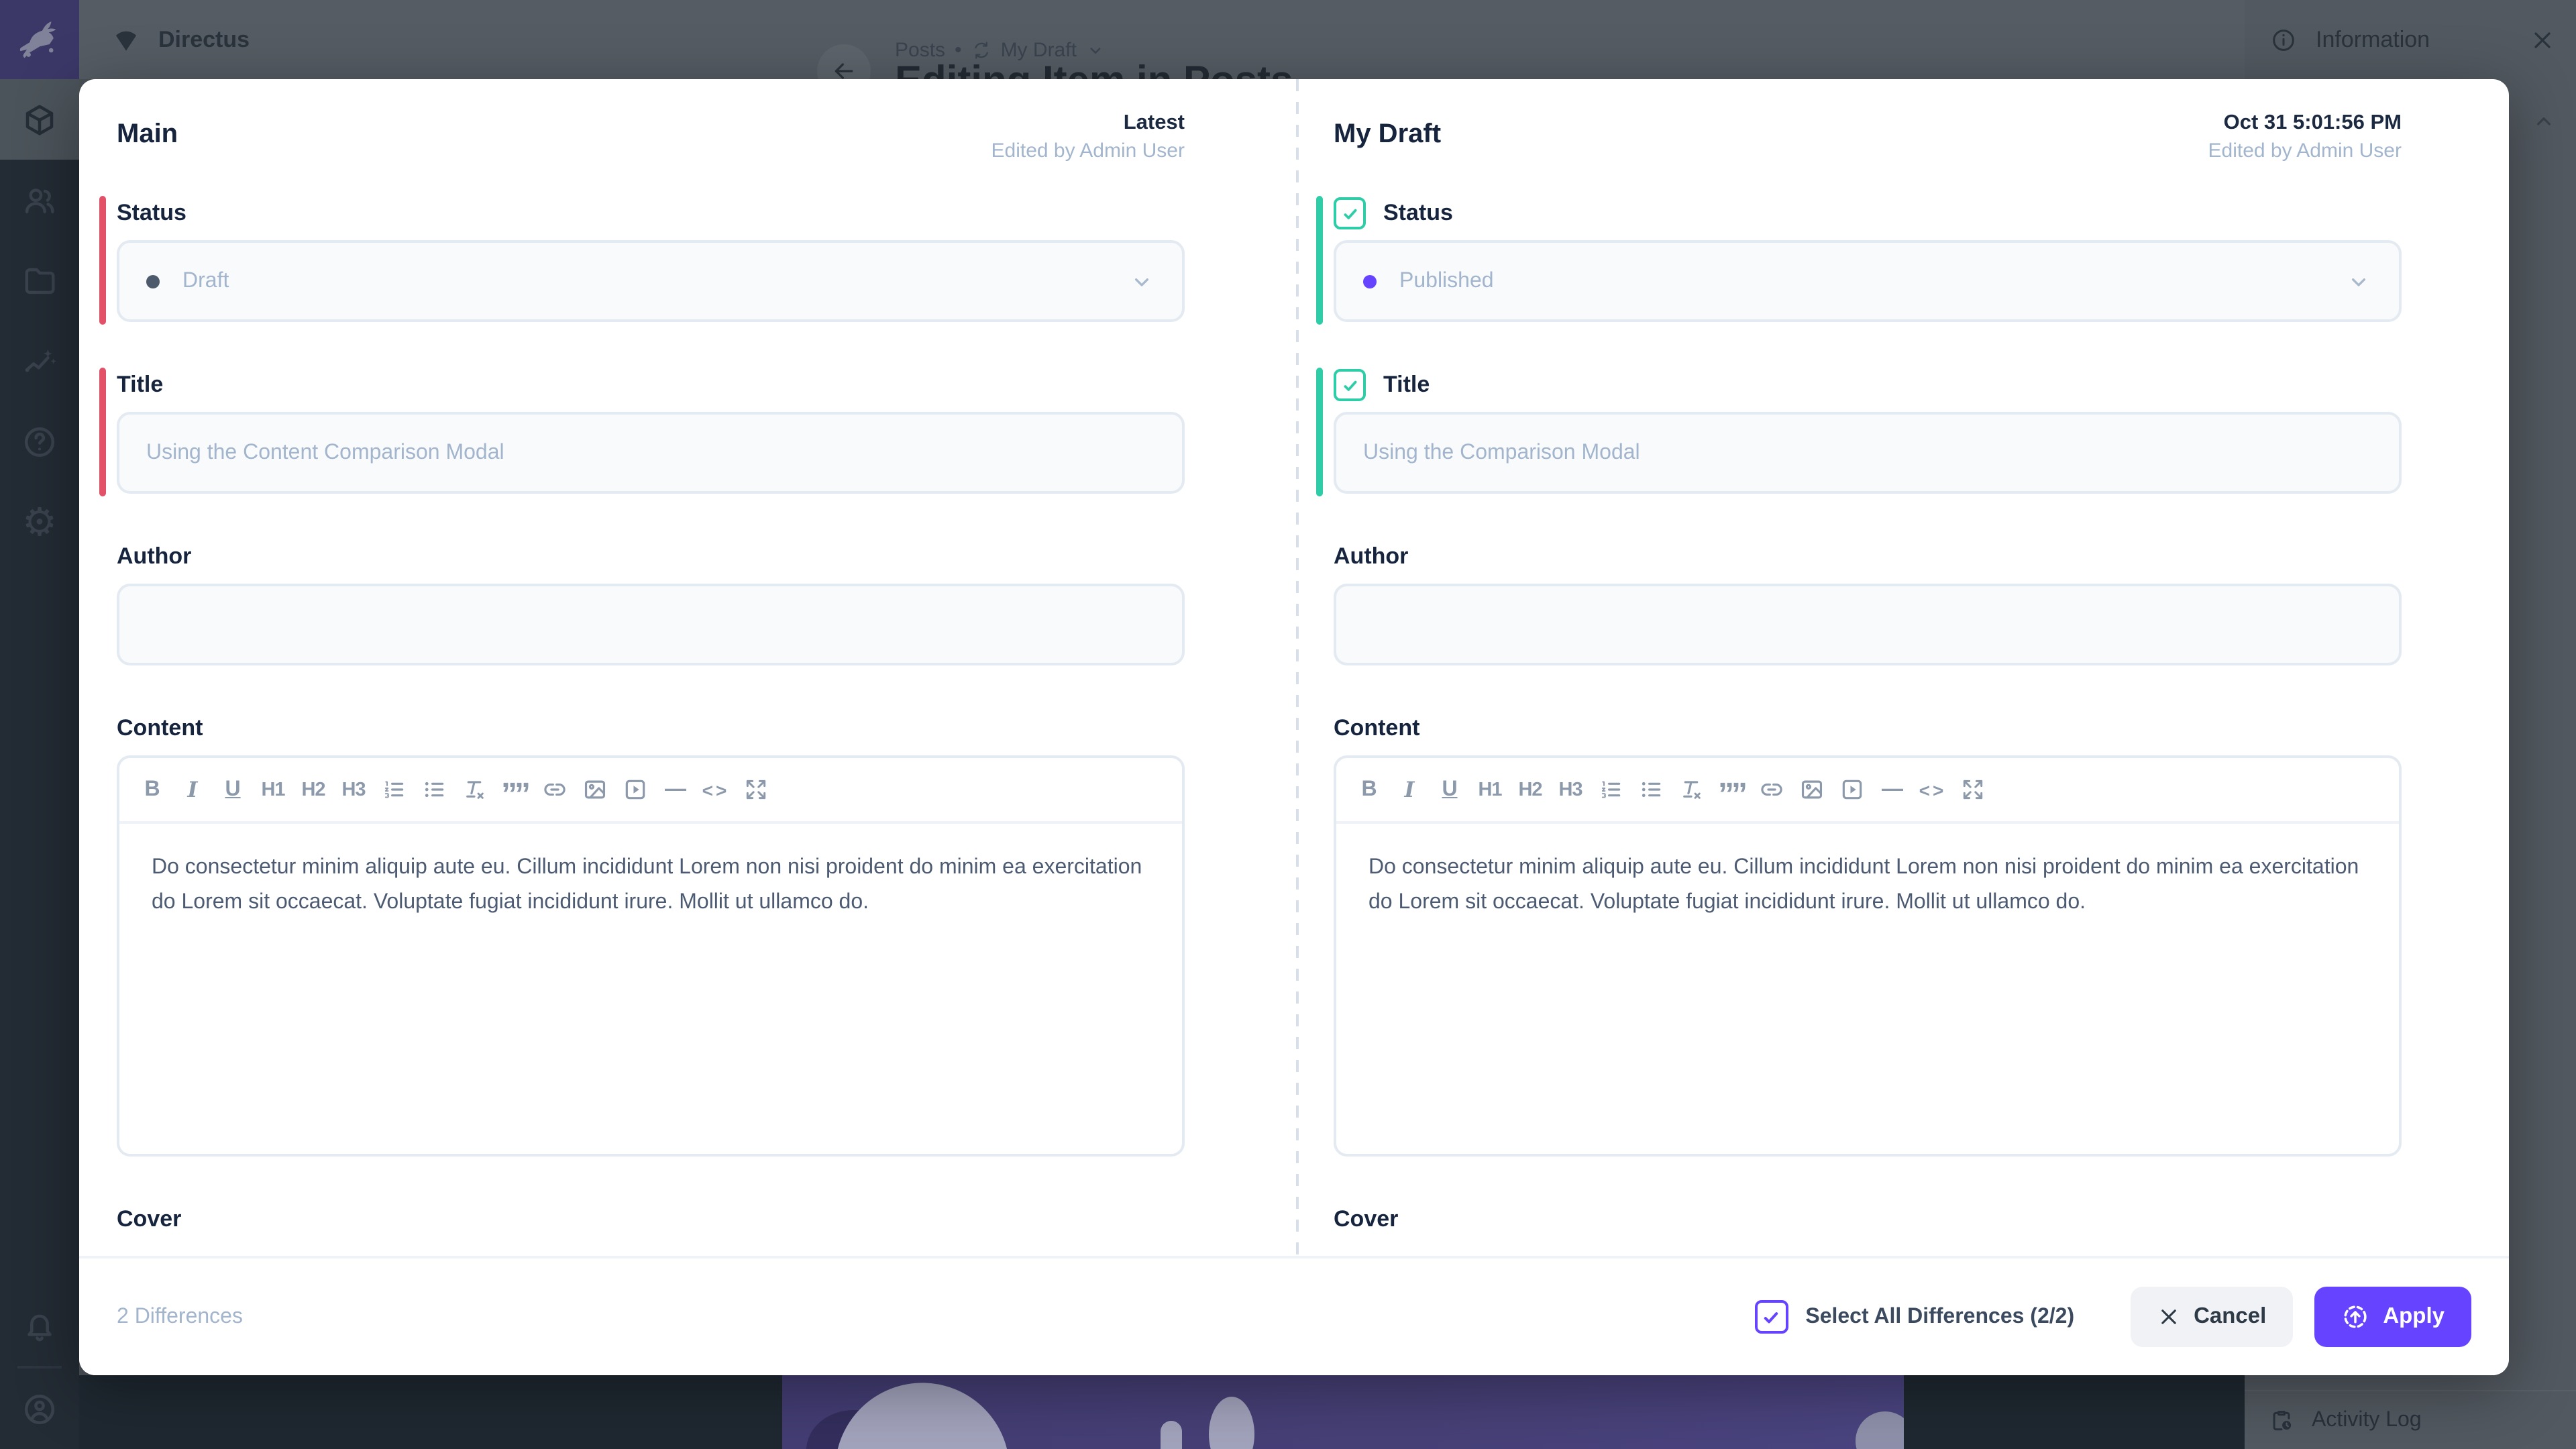 This screenshot has width=2576, height=1449. I want to click on project-brand: Directus, so click(180, 39).